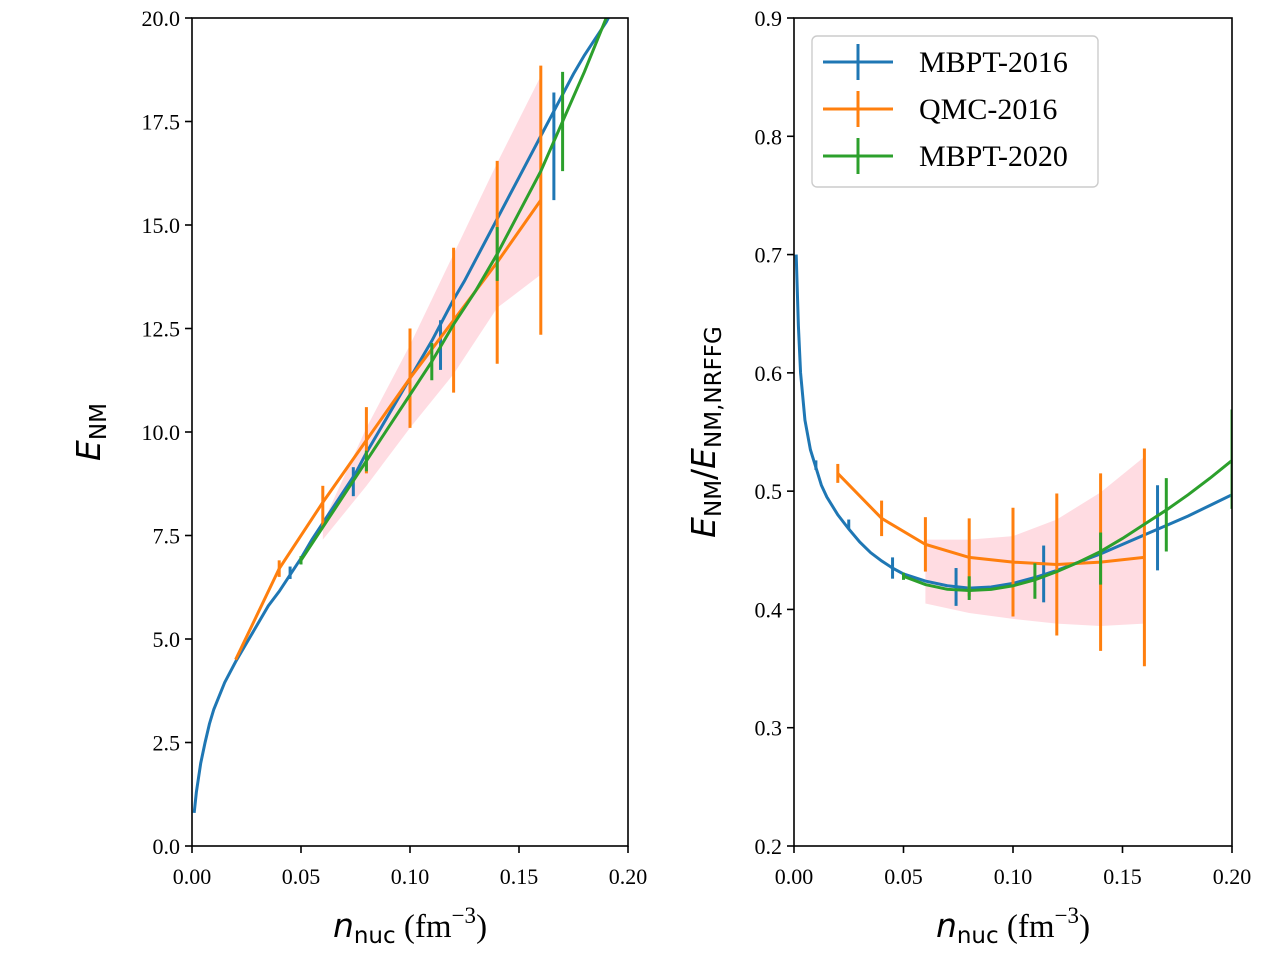 The height and width of the screenshot is (960, 1280). What do you see at coordinates (705, 432) in the screenshot?
I see `y-axis-label: ENM/ENM,NRFFG` at bounding box center [705, 432].